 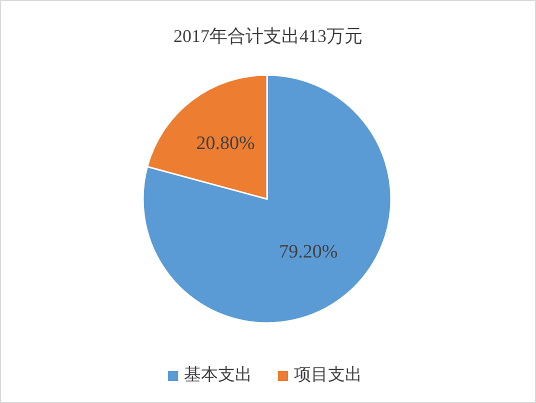 What do you see at coordinates (308, 252) in the screenshot?
I see `data-label: 79.20%` at bounding box center [308, 252].